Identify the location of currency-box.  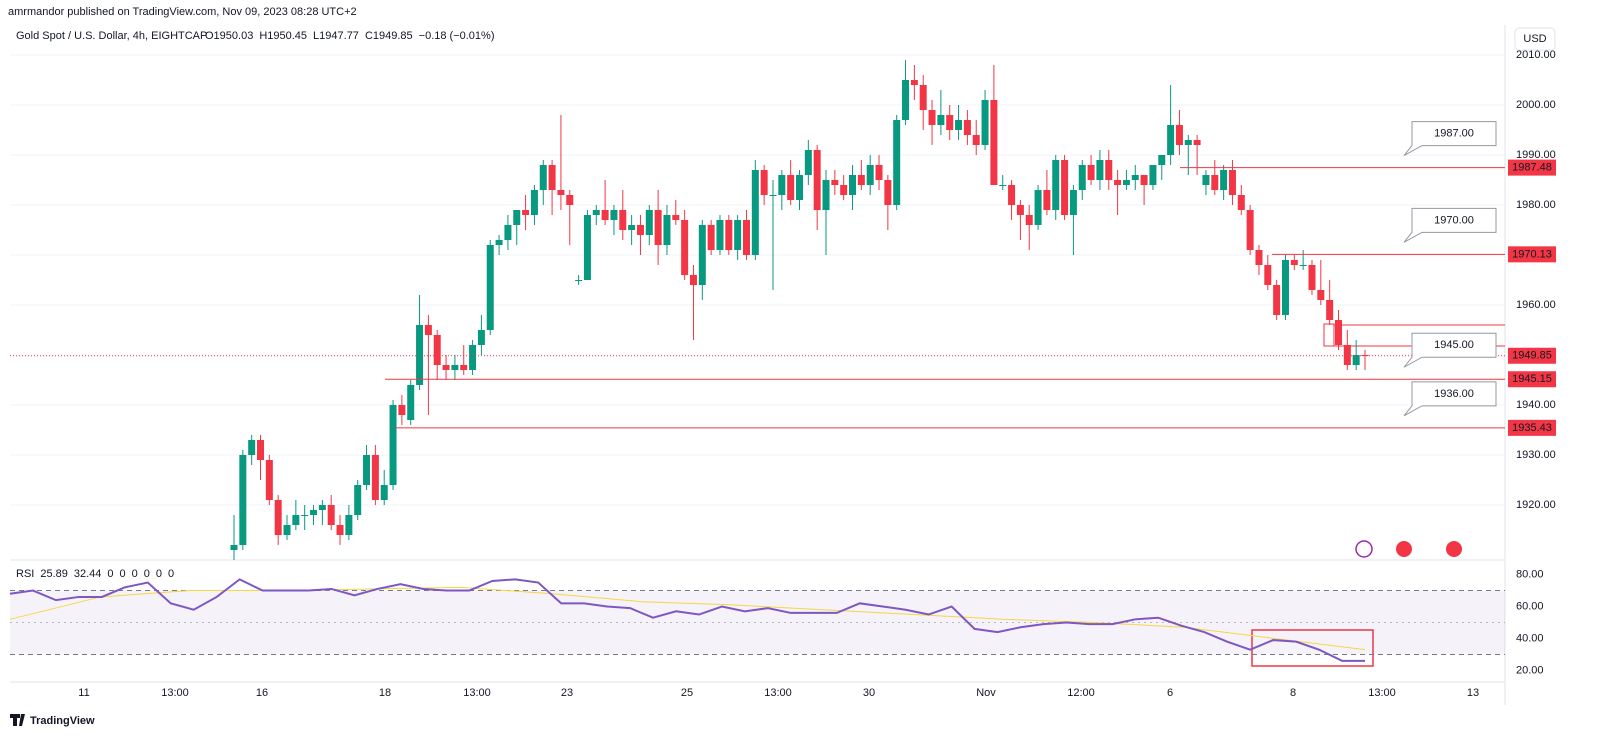
(1535, 39).